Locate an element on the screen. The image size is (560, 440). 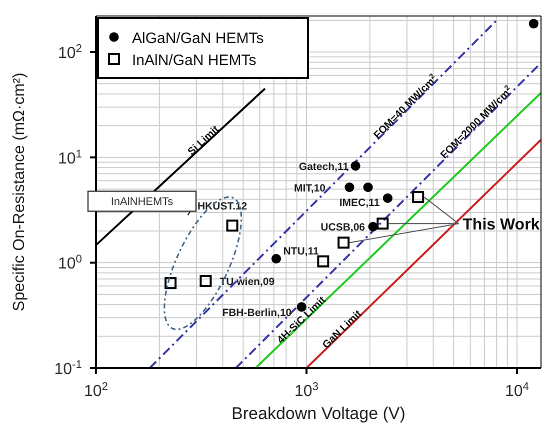
annotation: NTU,11 is located at coordinates (301, 252).